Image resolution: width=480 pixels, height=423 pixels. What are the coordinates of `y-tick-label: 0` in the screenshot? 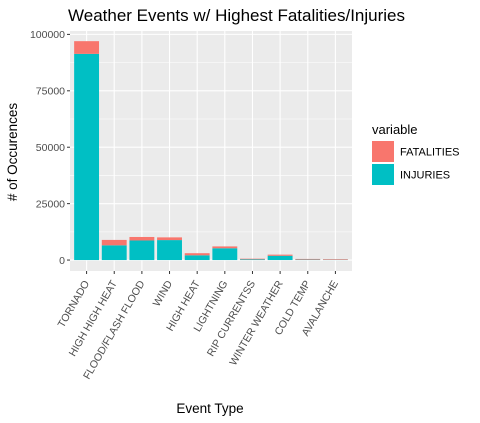 It's located at (62, 261).